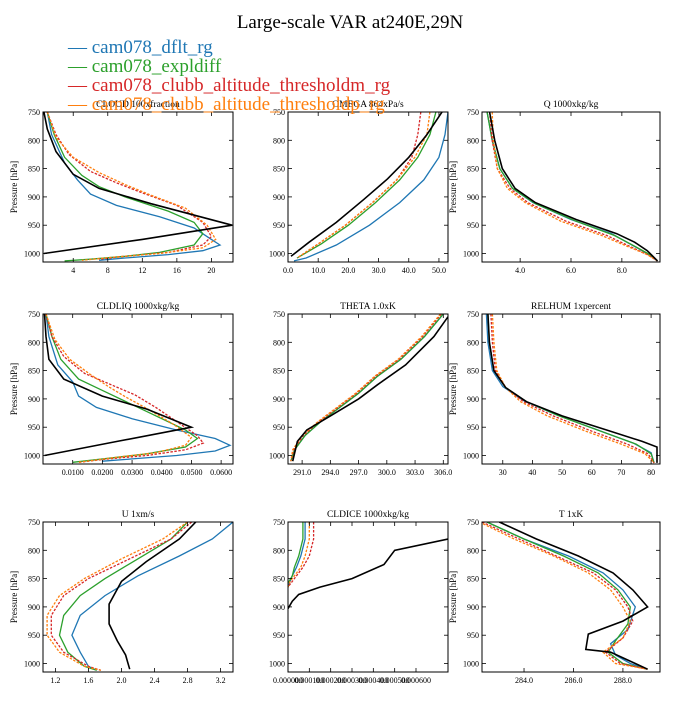 The image size is (700, 704). I want to click on x-tick-label: 294.0, so click(330, 472).